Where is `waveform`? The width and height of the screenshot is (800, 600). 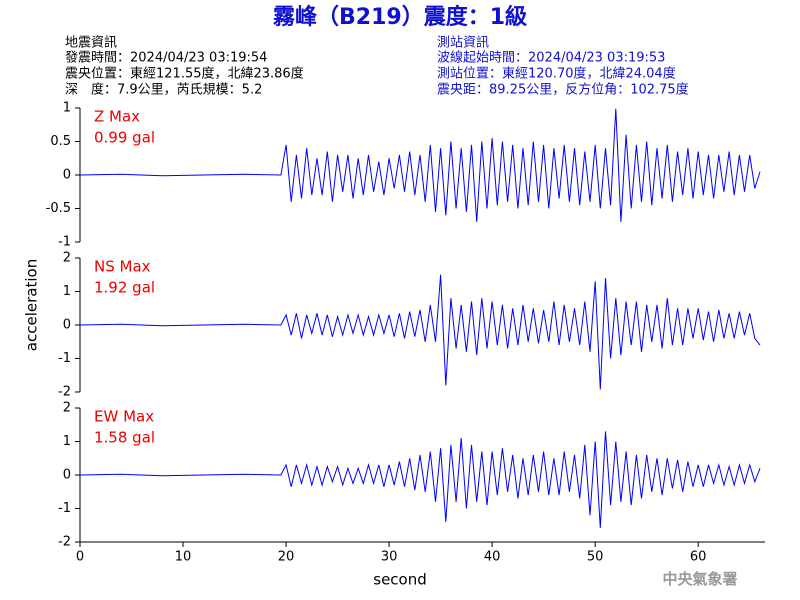
waveform is located at coordinates (420, 479).